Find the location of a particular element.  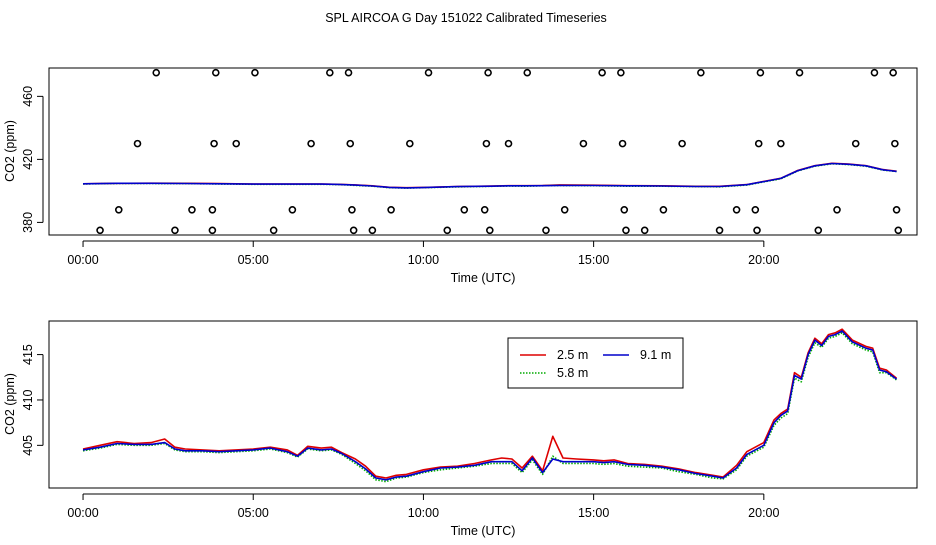

y-tick-label: 460 is located at coordinates (28, 96).